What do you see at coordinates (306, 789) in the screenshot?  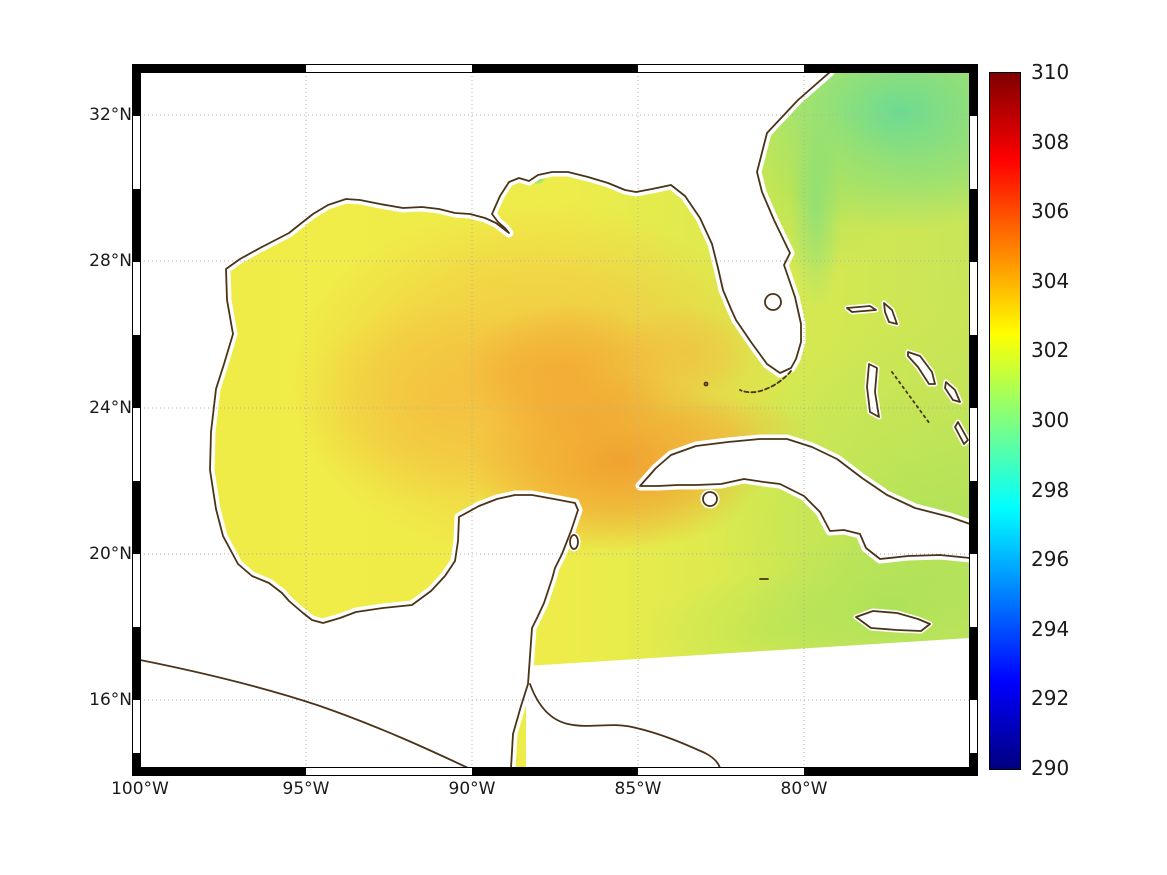 I see `lon-tick-label: 95°W` at bounding box center [306, 789].